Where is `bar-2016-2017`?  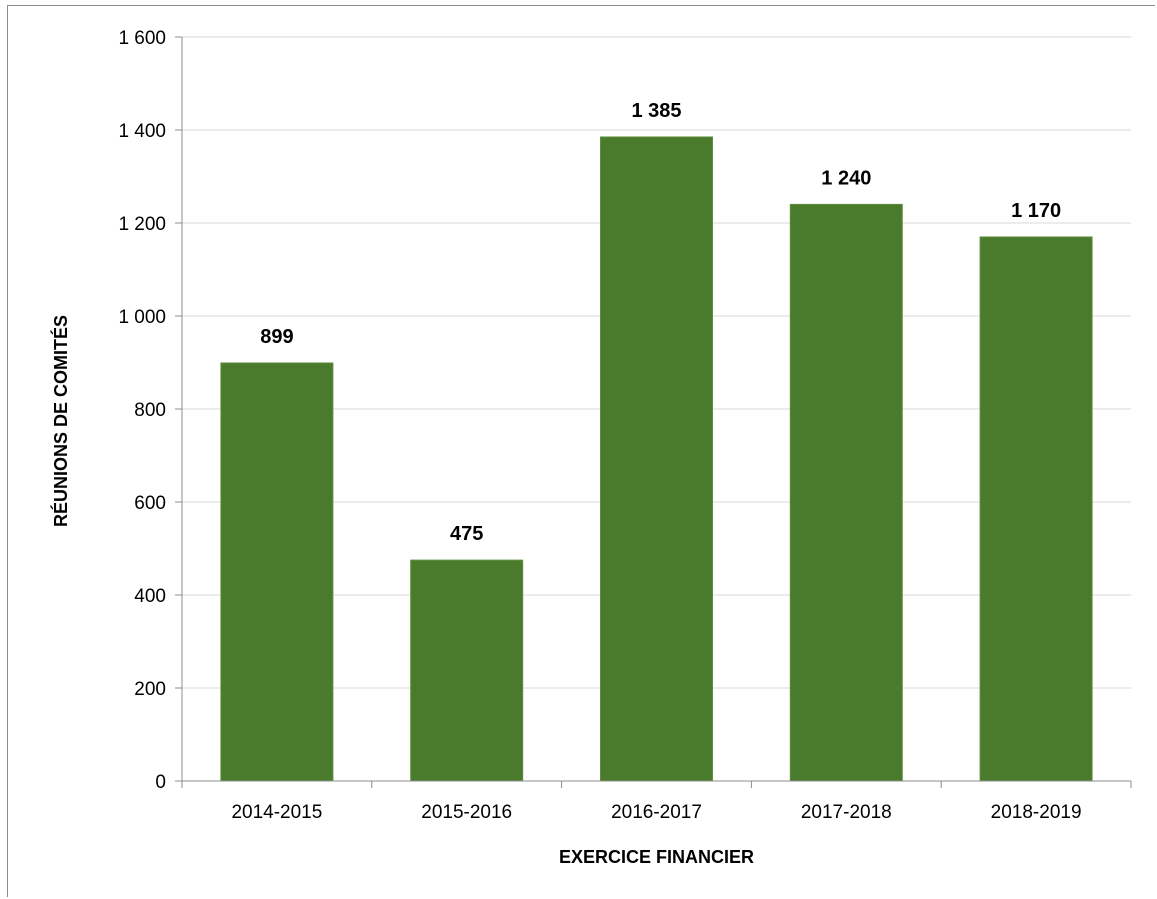 bar-2016-2017 is located at coordinates (656, 459).